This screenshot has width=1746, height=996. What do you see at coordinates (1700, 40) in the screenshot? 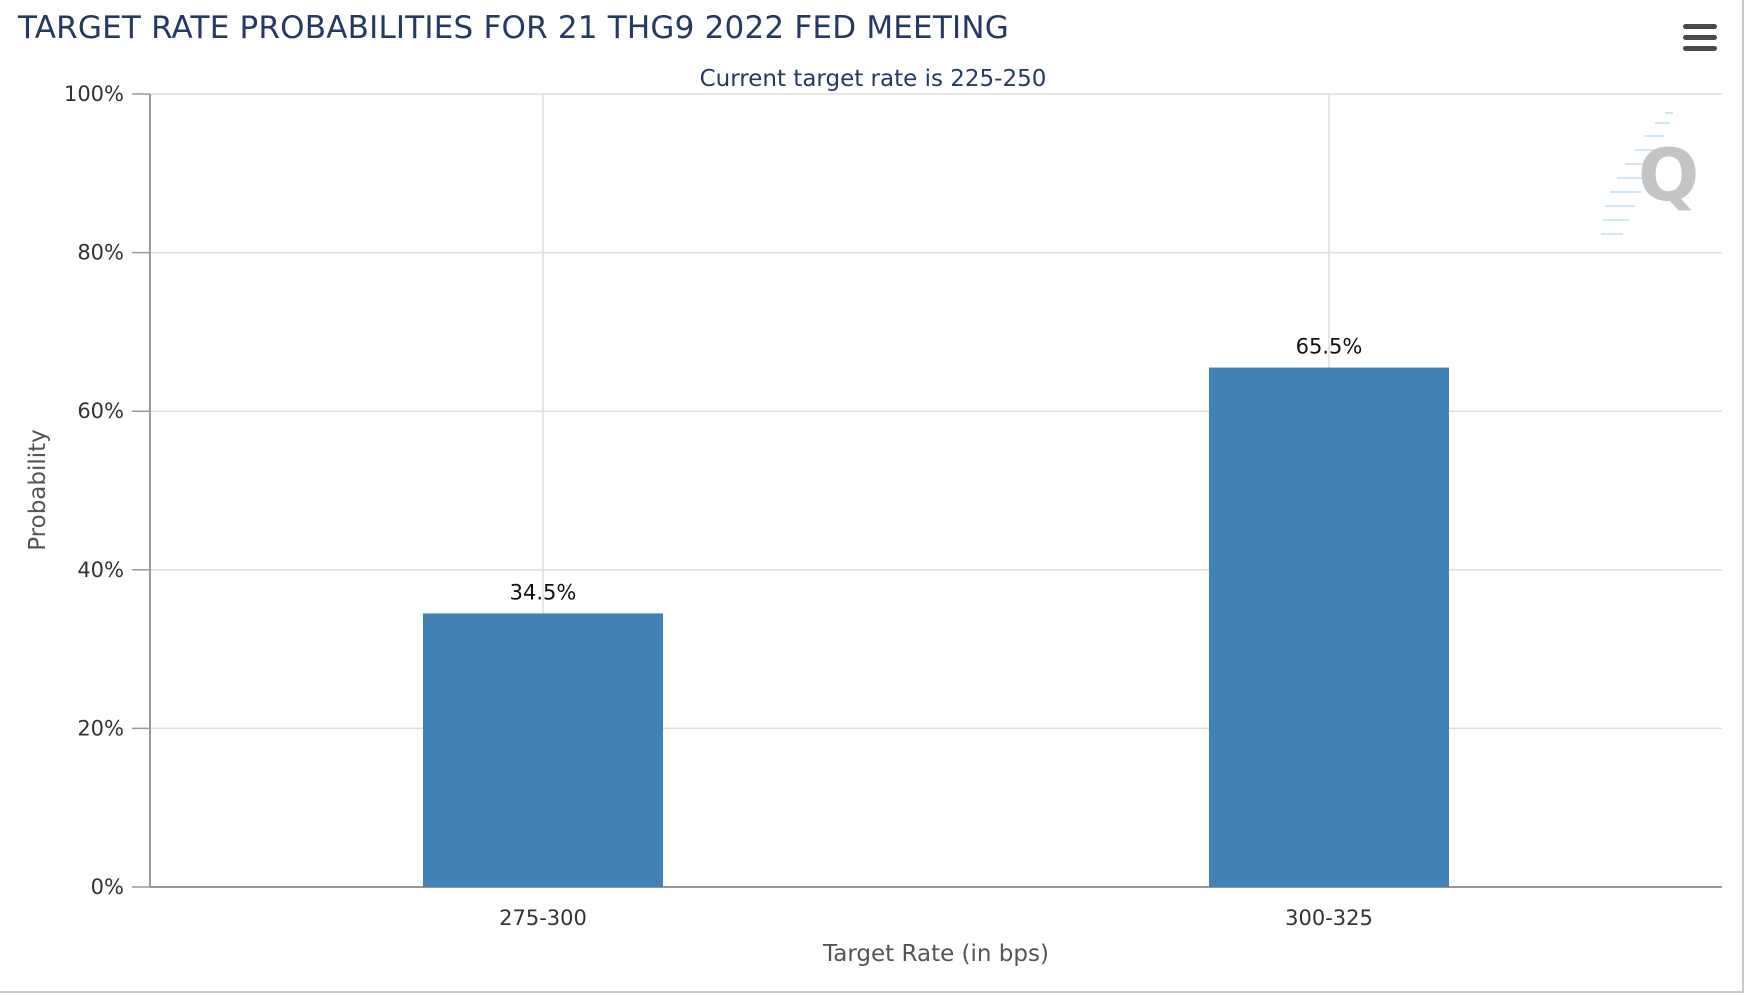
I see `hamburger-menu-icon` at bounding box center [1700, 40].